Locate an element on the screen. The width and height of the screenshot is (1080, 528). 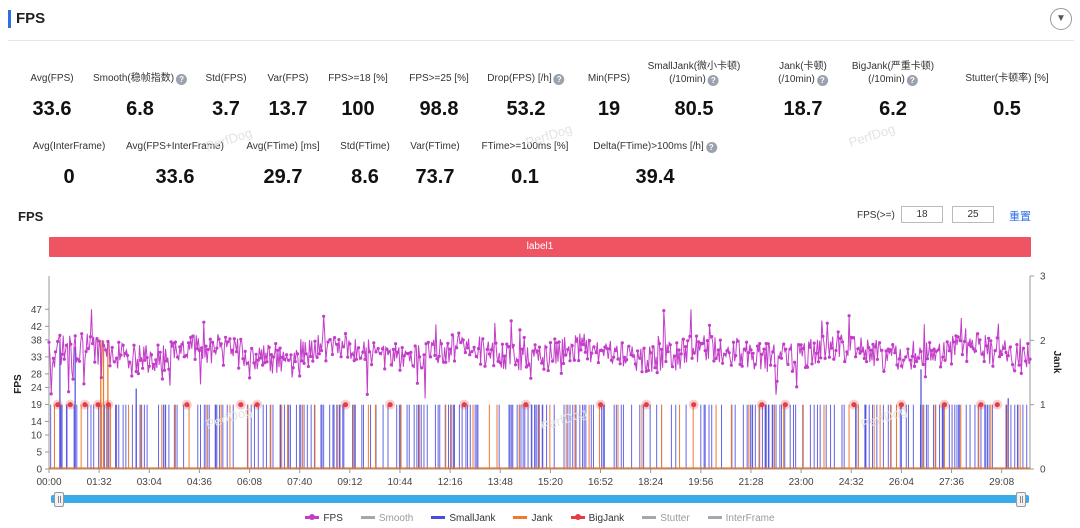
slider-handle-left is located at coordinates (59, 499).